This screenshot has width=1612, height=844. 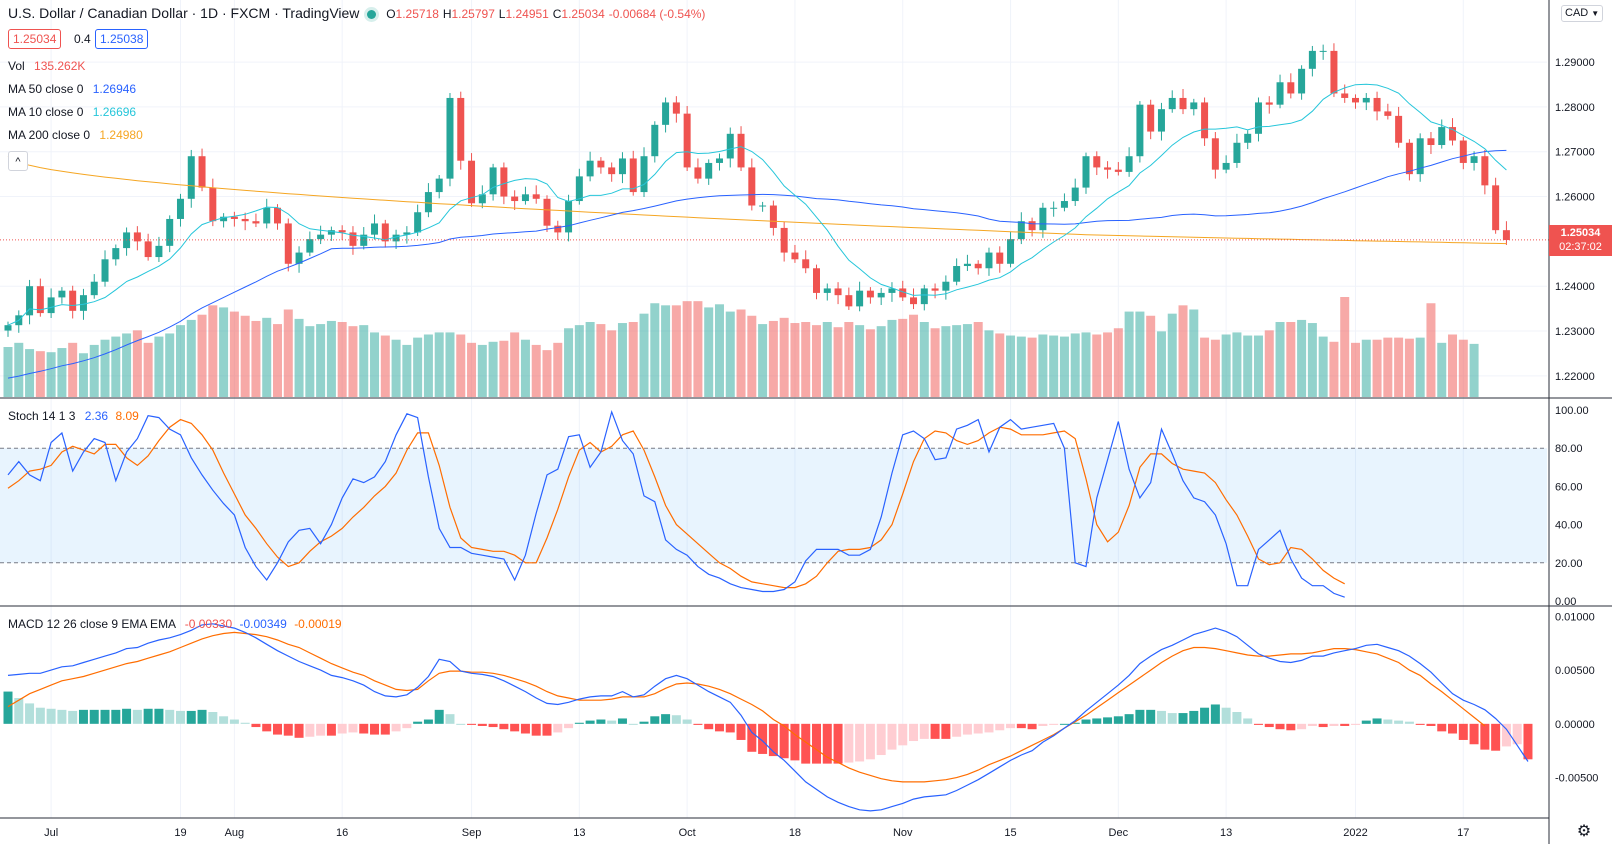 What do you see at coordinates (1575, 287) in the screenshot?
I see `price-axis-tick: 1.24000` at bounding box center [1575, 287].